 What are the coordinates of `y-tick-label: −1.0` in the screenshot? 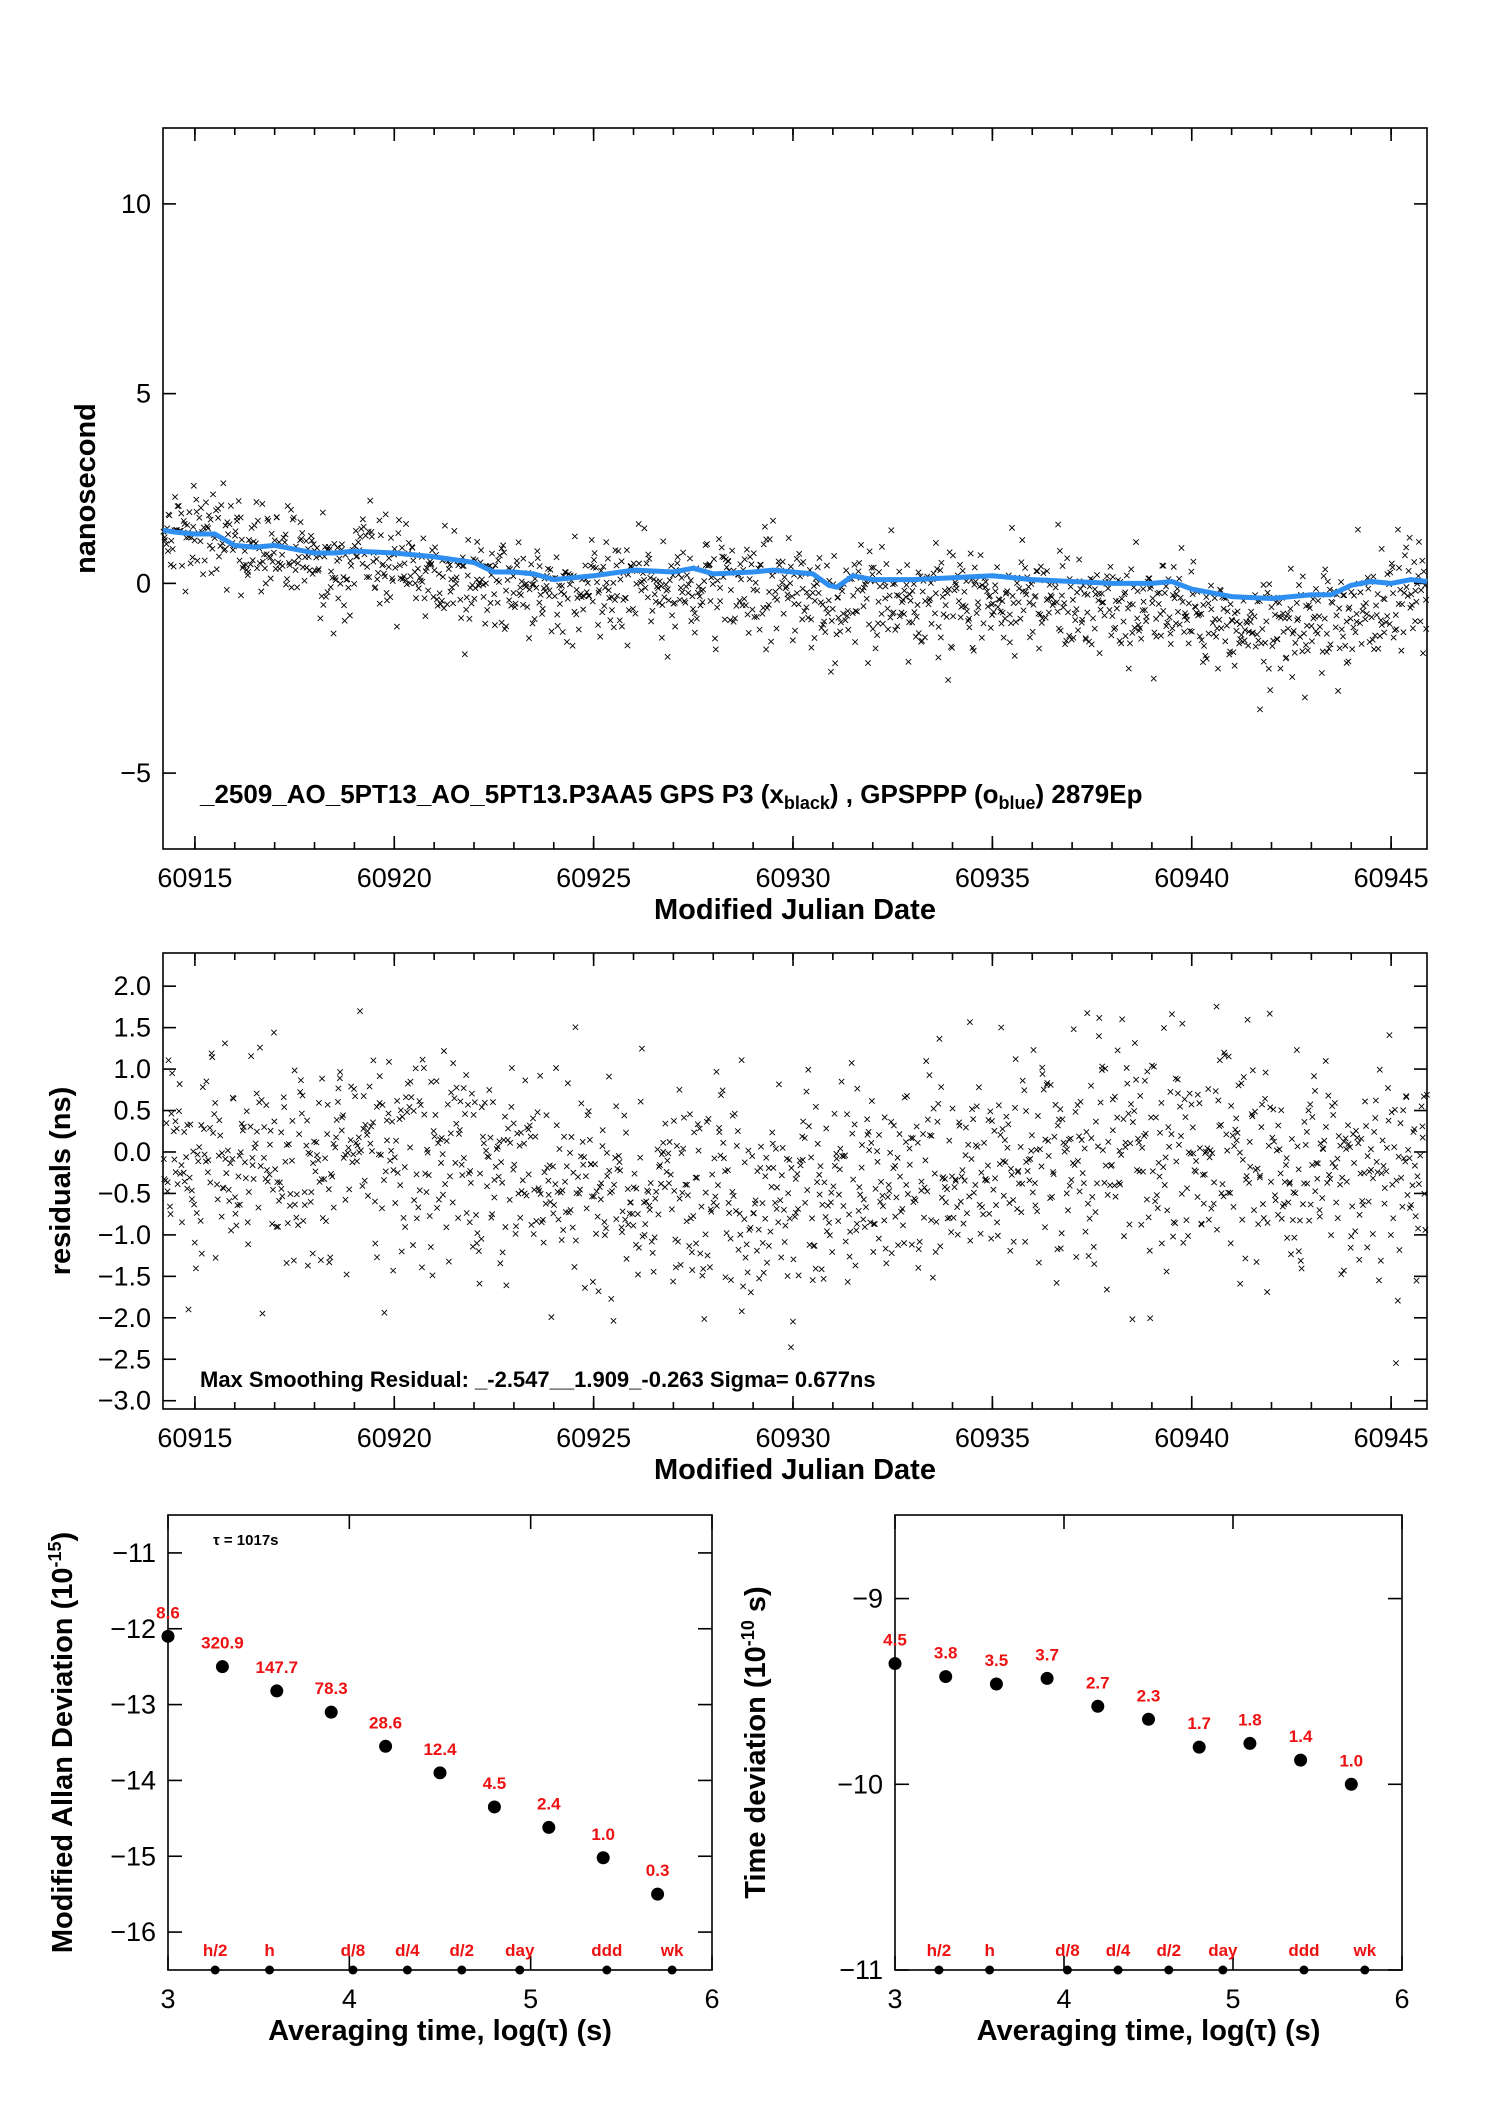 It's located at (124, 1235).